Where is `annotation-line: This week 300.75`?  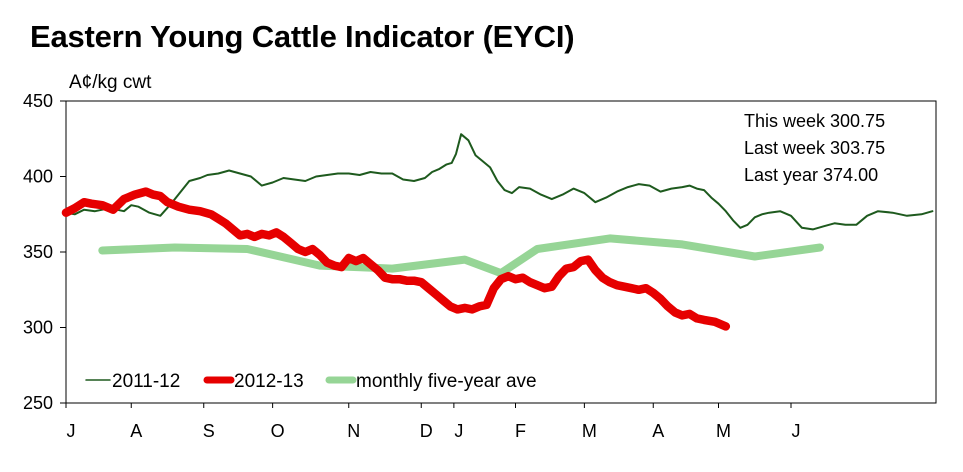
annotation-line: This week 300.75 is located at coordinates (814, 121).